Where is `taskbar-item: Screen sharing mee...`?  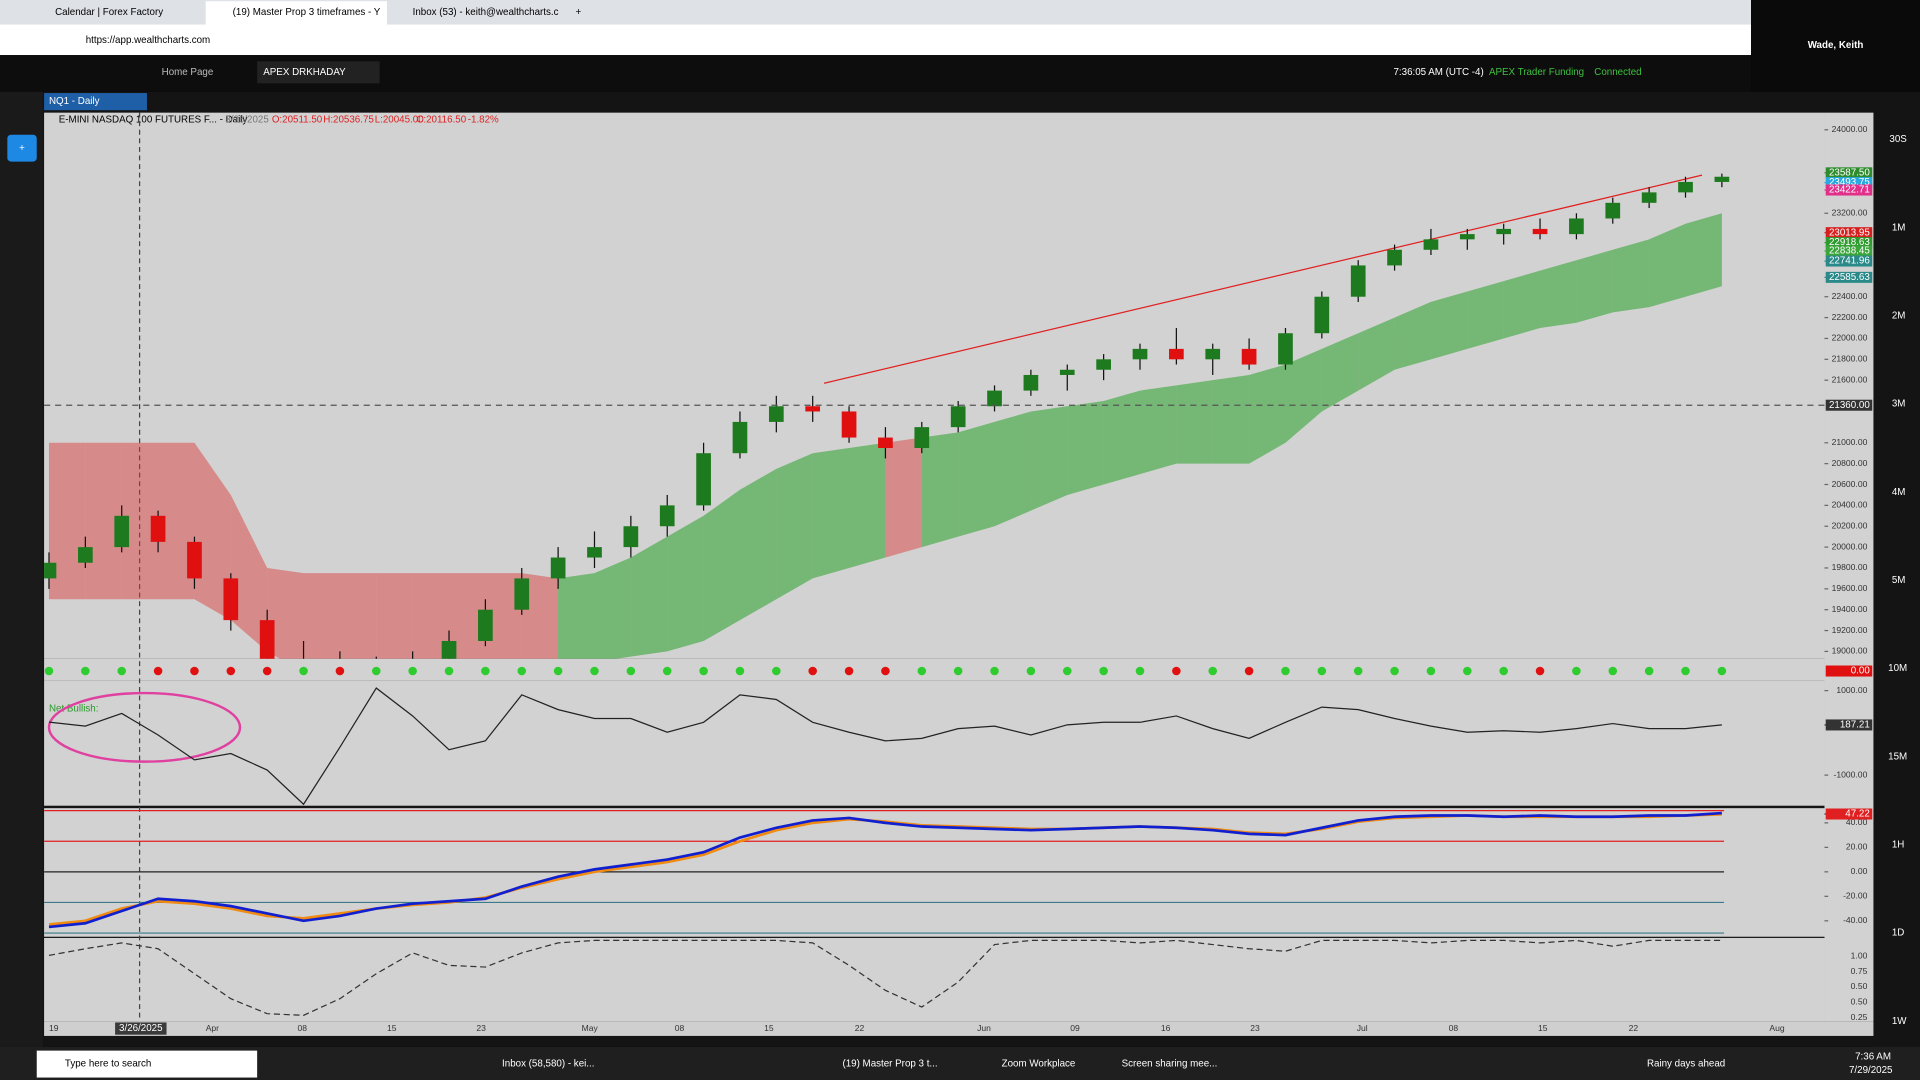 taskbar-item: Screen sharing mee... is located at coordinates (1170, 1064).